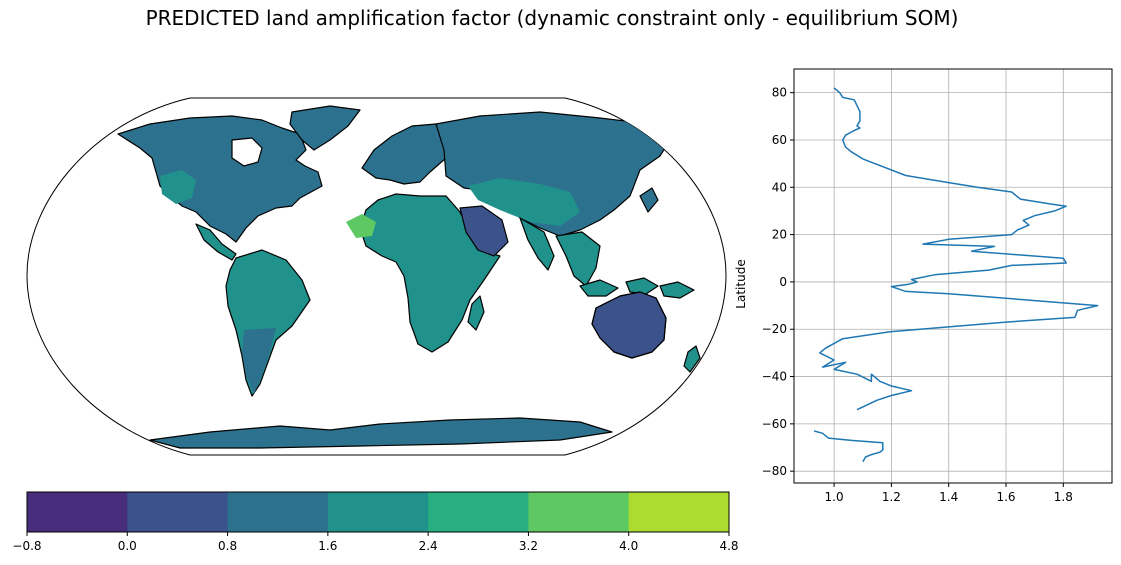 Image resolution: width=1121 pixels, height=565 pixels. I want to click on y-tick-label: −20, so click(774, 329).